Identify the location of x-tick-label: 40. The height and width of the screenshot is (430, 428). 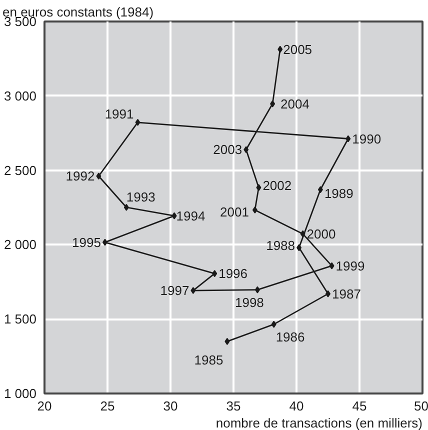
(296, 406).